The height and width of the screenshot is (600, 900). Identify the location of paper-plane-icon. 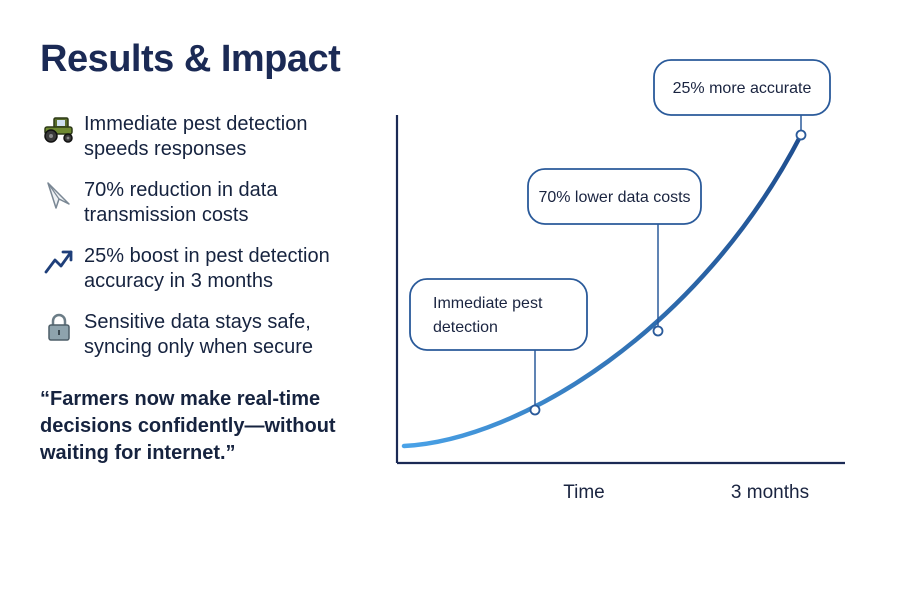
(58, 195).